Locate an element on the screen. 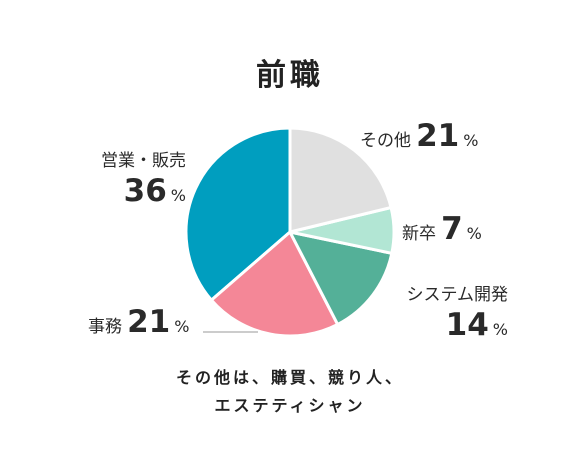 This screenshot has height=469, width=580. label-sales: 営業・販売 36% is located at coordinates (128, 177).